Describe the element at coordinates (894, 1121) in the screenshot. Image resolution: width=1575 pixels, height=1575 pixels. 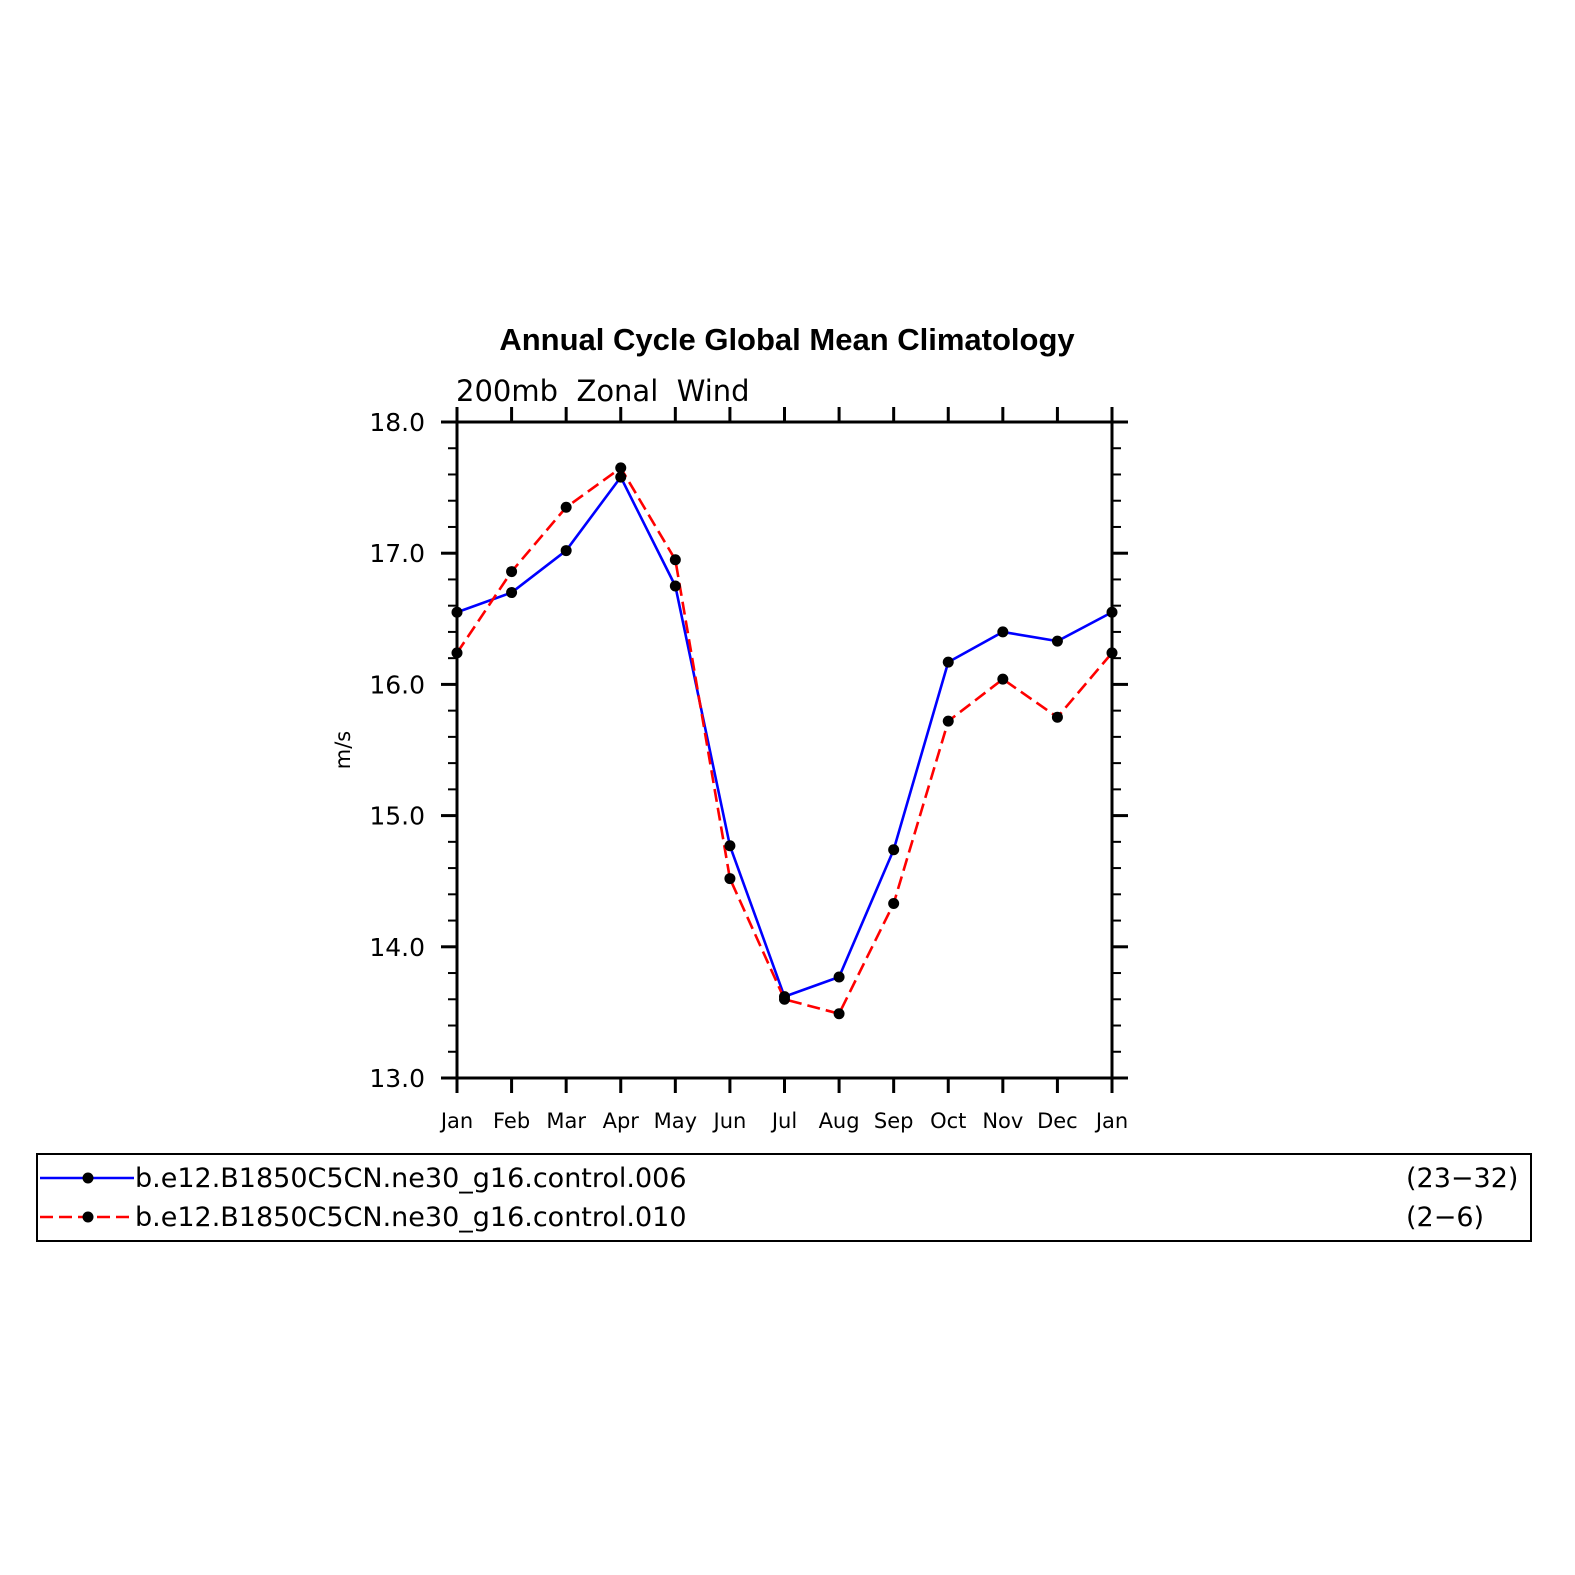
I see `x-tick-label: Sep` at that location.